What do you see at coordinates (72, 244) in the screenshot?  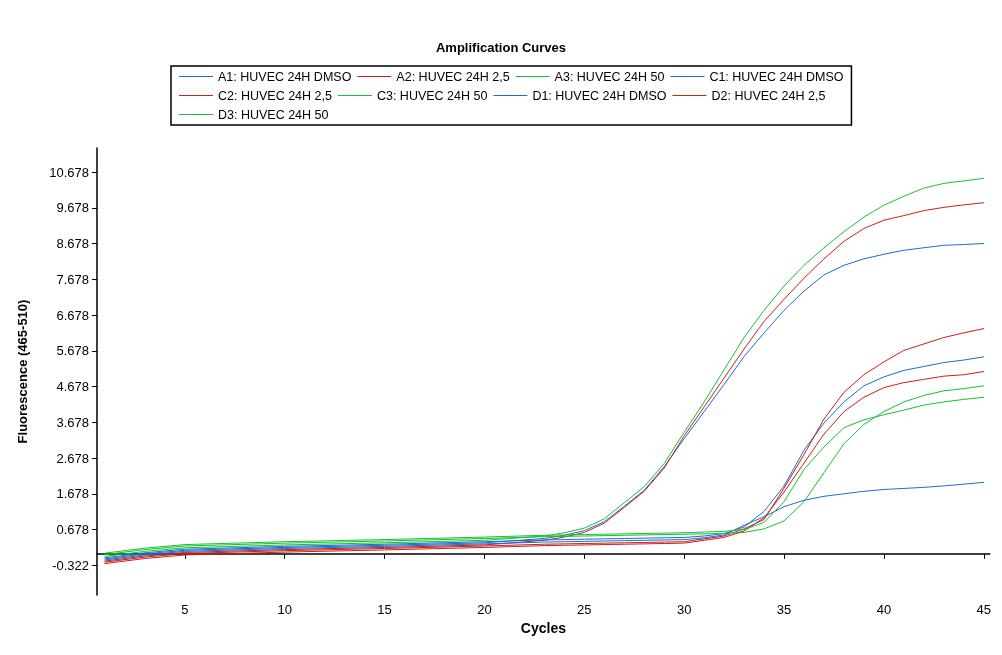 I see `y-tick-label: 8.678` at bounding box center [72, 244].